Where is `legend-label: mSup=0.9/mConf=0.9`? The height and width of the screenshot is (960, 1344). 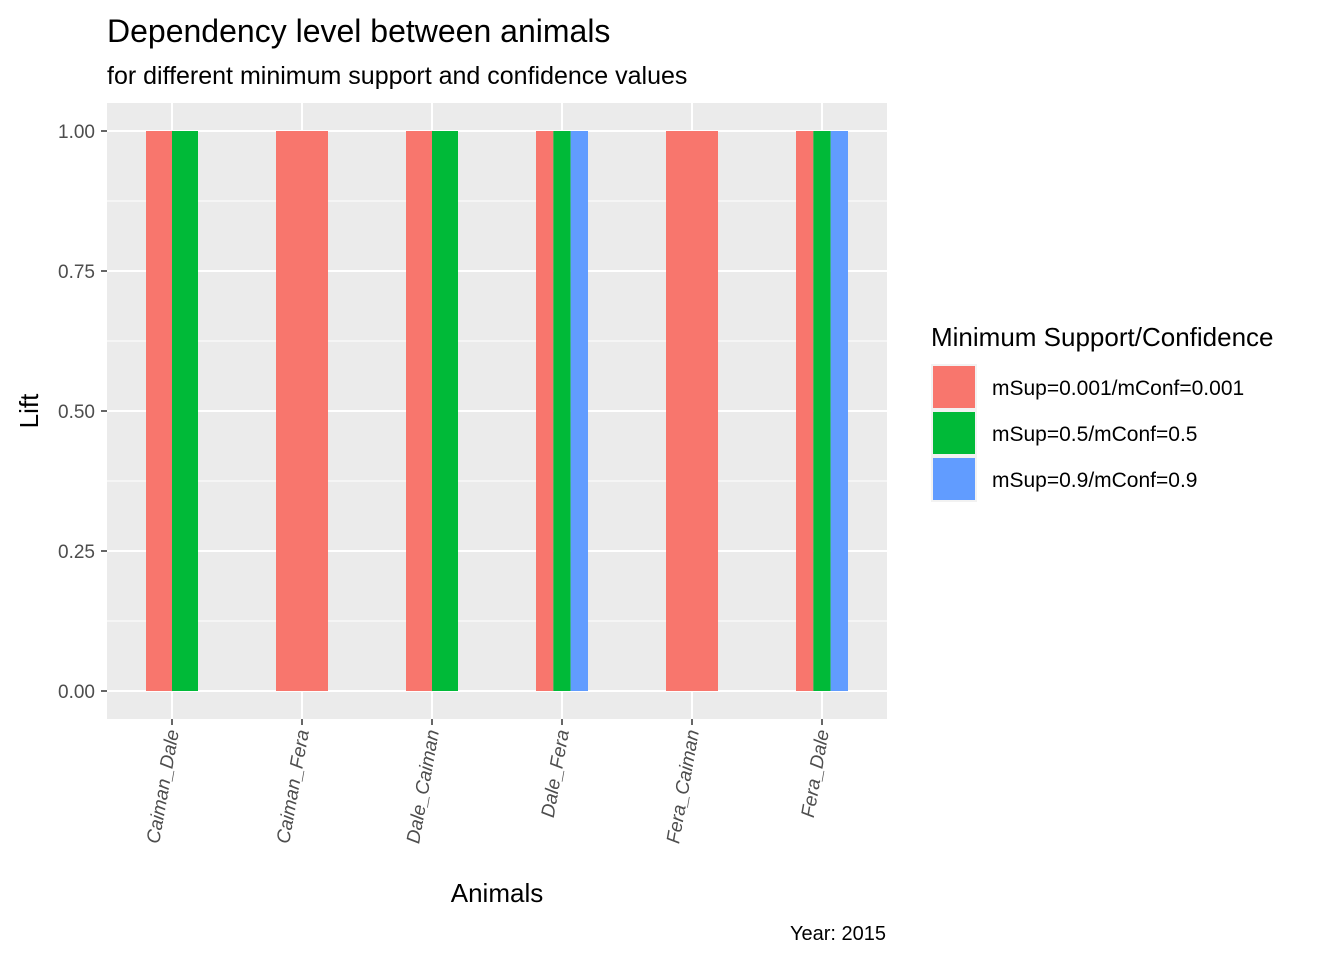
legend-label: mSup=0.9/mConf=0.9 is located at coordinates (1094, 480).